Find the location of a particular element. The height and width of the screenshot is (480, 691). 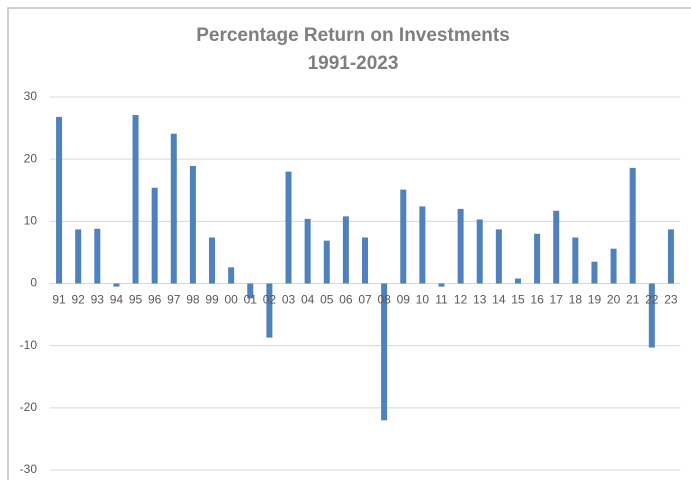

x-tick-label: 91 is located at coordinates (59, 300).